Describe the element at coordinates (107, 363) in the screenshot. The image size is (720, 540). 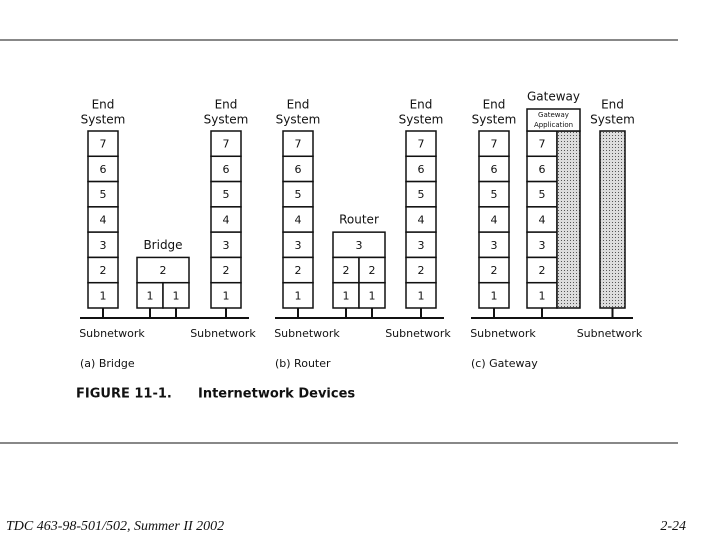
I see `panel-caption: (a) Bridge` at that location.